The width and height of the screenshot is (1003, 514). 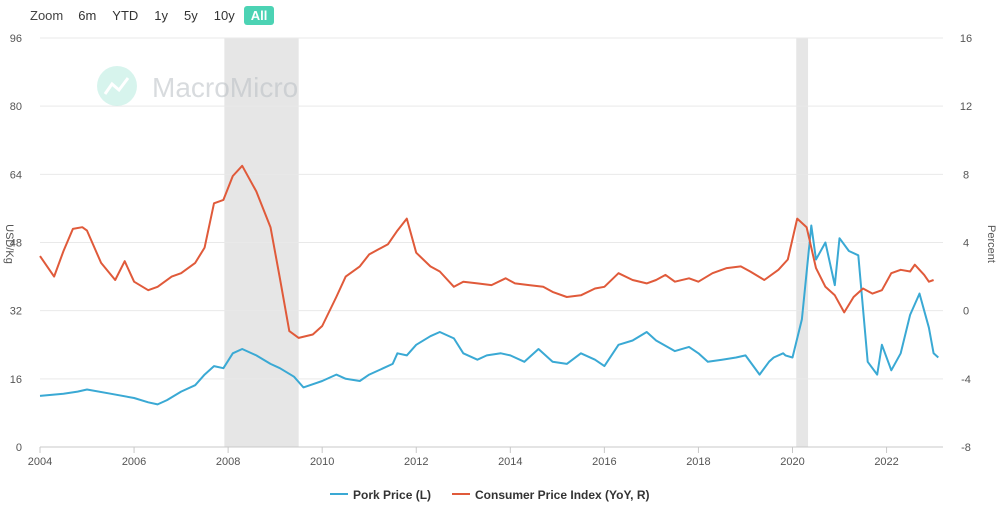 I want to click on left-tick-label: 0, so click(x=19, y=448).